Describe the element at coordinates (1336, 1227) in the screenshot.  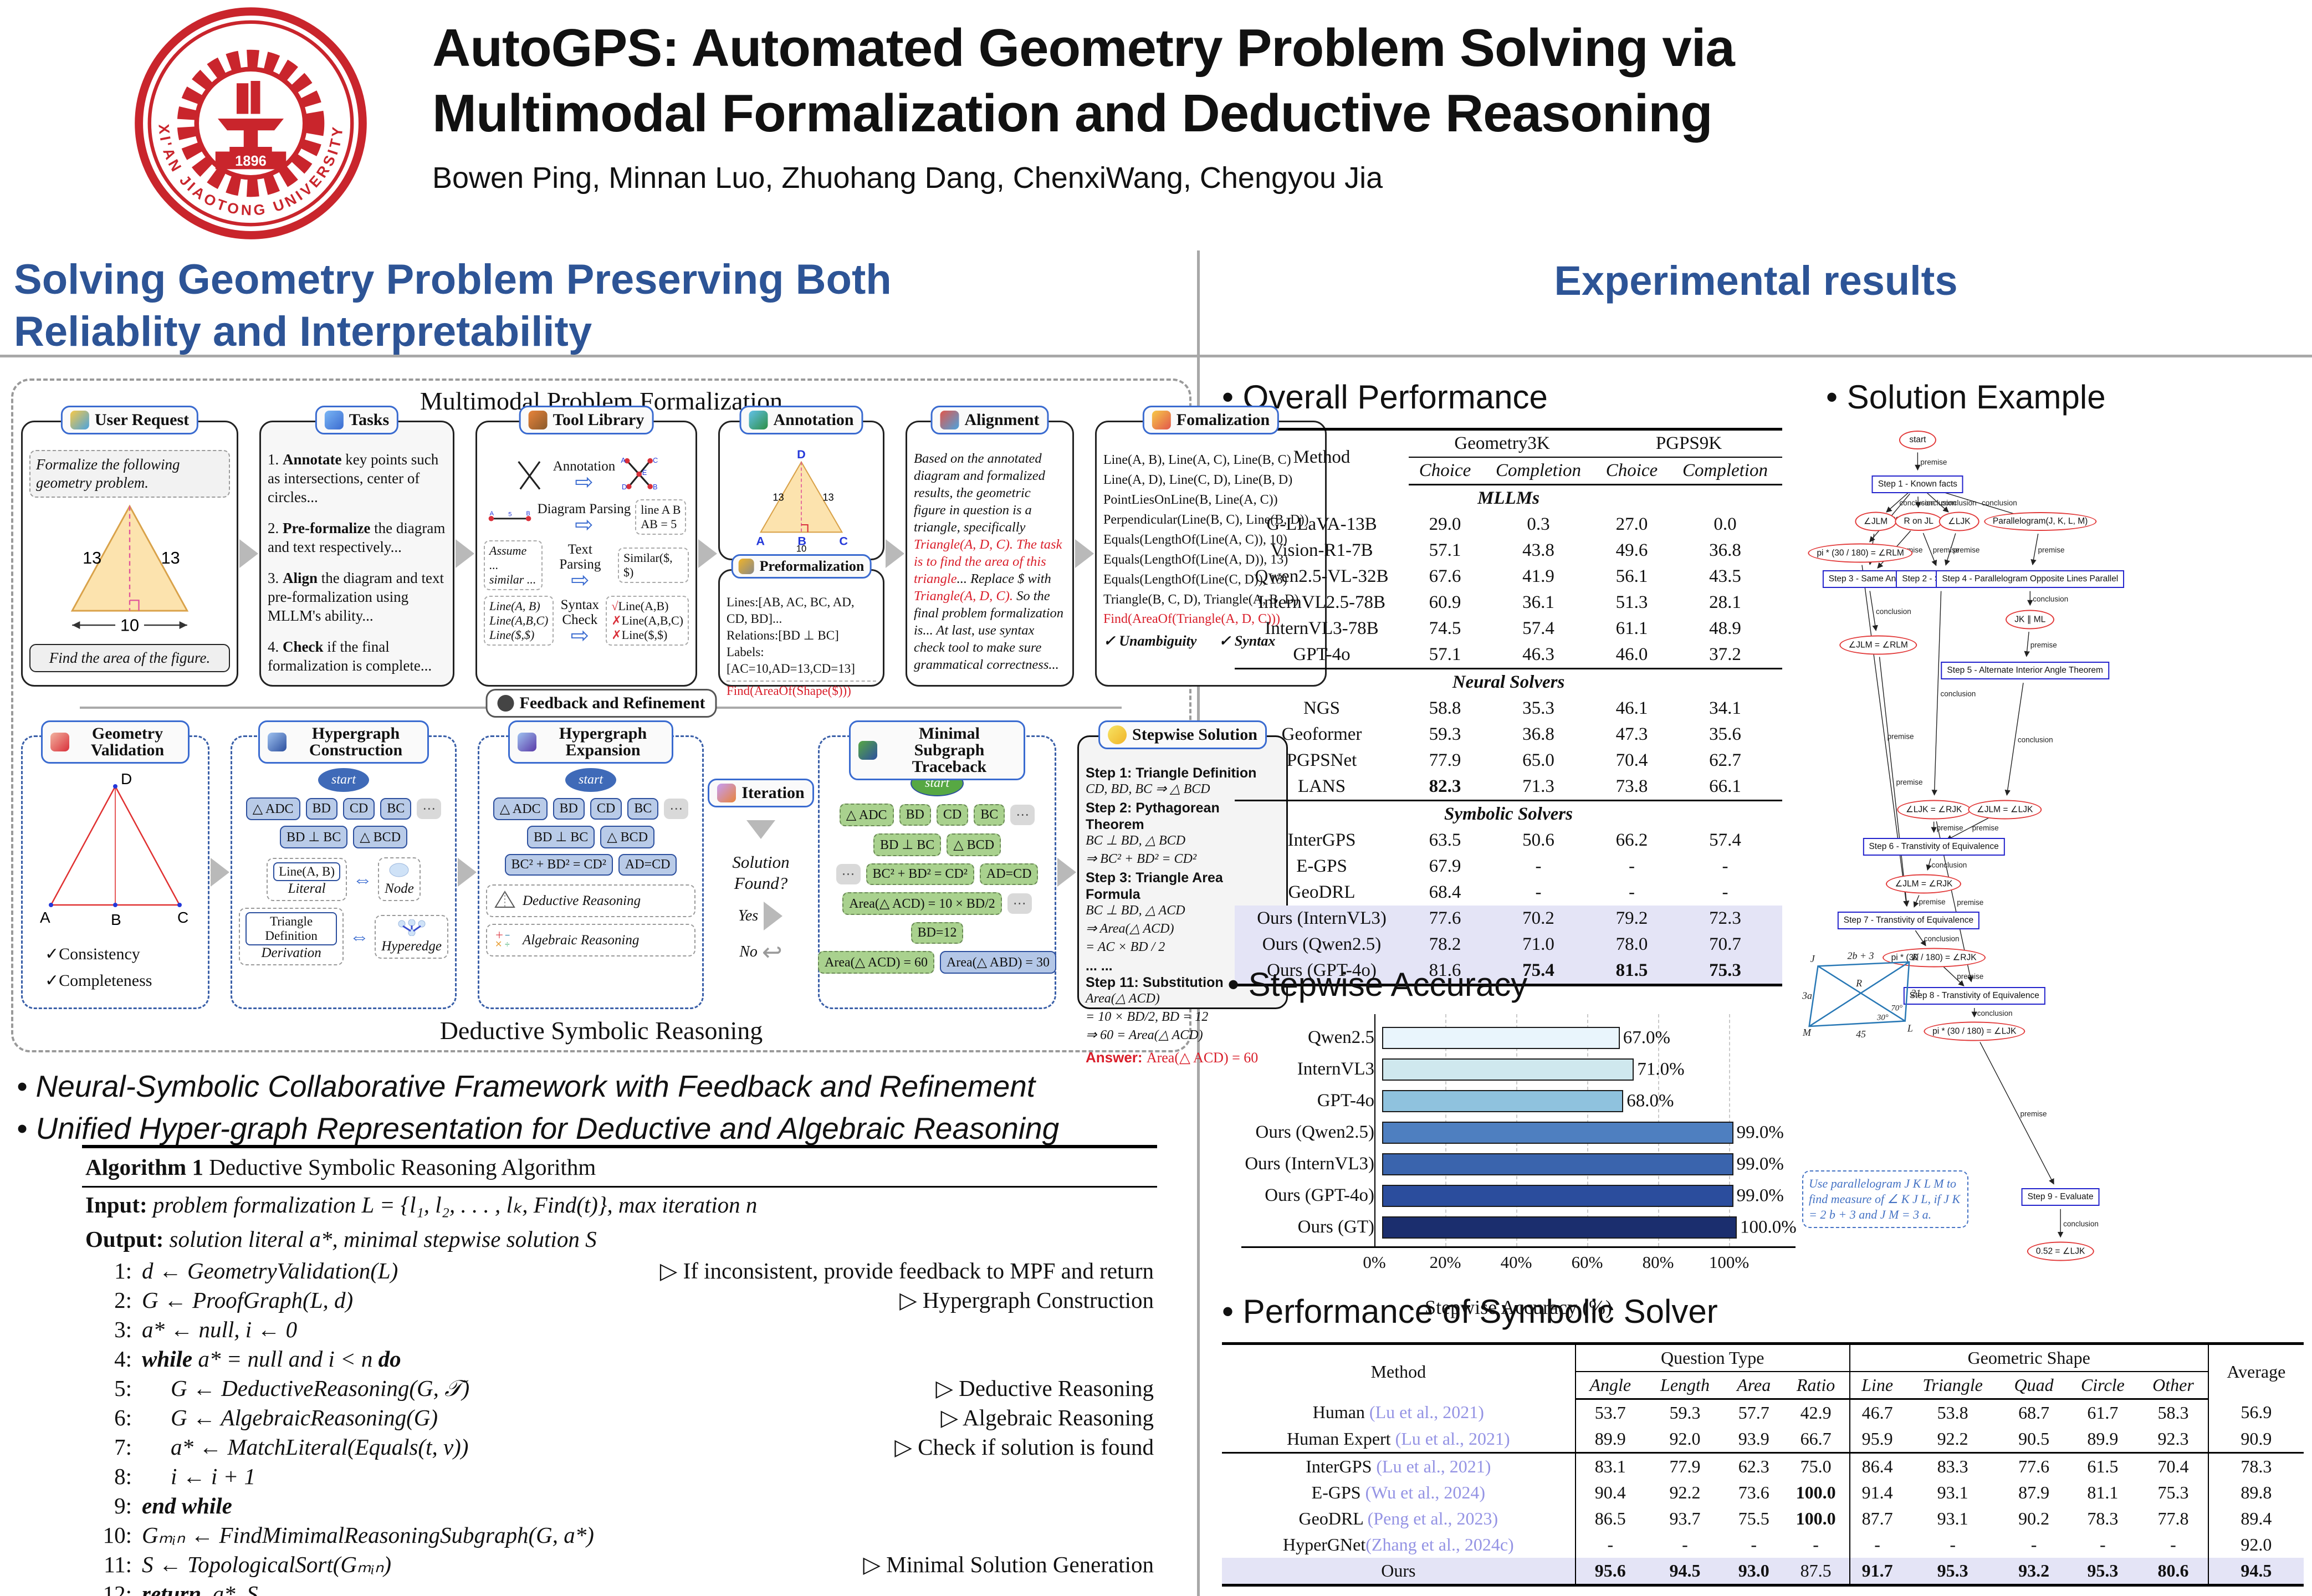
I see `bar-category-label: Ours (GT)` at that location.